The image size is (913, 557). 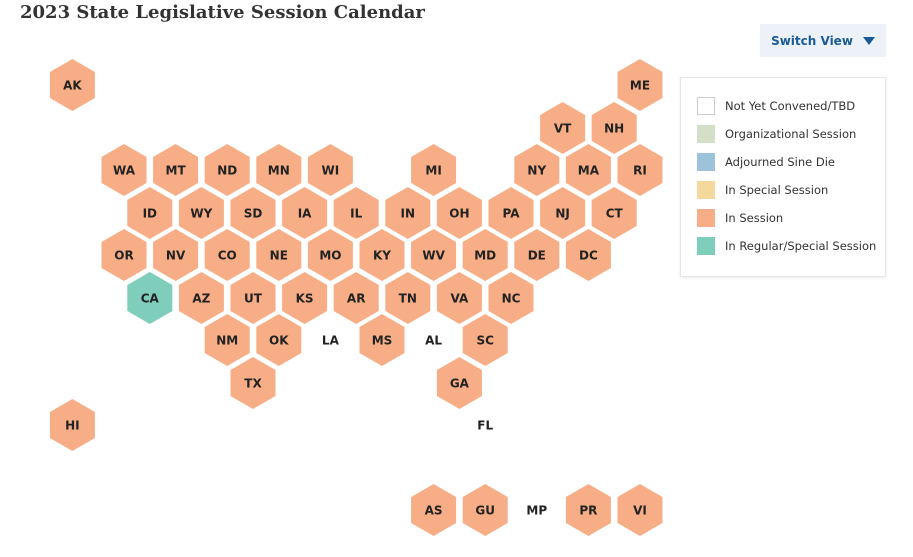 What do you see at coordinates (460, 299) in the screenshot?
I see `state-label: VA` at bounding box center [460, 299].